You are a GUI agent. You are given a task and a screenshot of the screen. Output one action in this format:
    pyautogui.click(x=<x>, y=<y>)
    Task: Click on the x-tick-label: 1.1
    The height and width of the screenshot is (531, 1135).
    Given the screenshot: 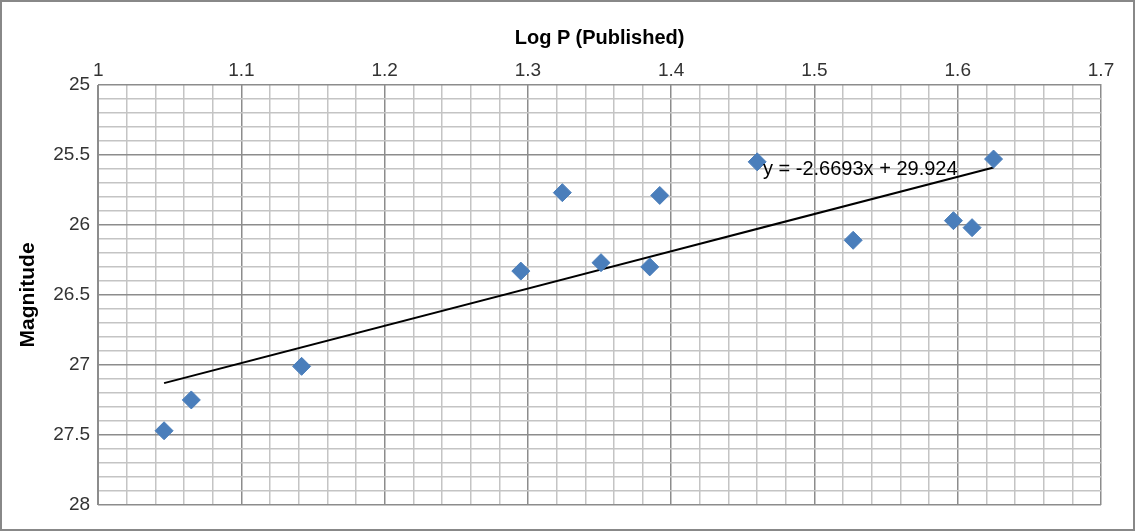 What is the action you would take?
    pyautogui.click(x=241, y=69)
    